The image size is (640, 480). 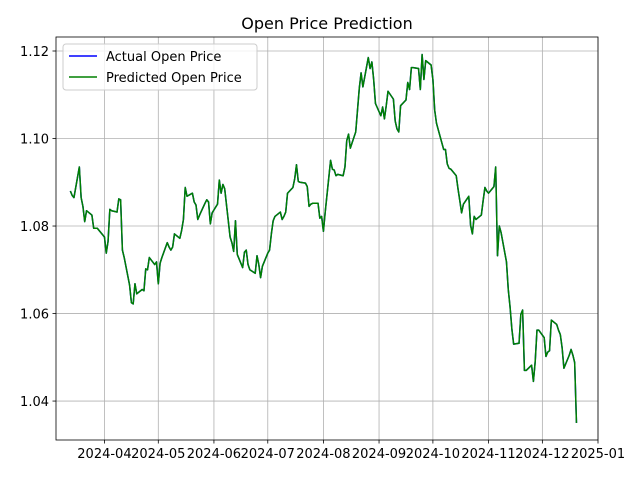 I want to click on y-tick-label: 1.04, so click(x=34, y=402).